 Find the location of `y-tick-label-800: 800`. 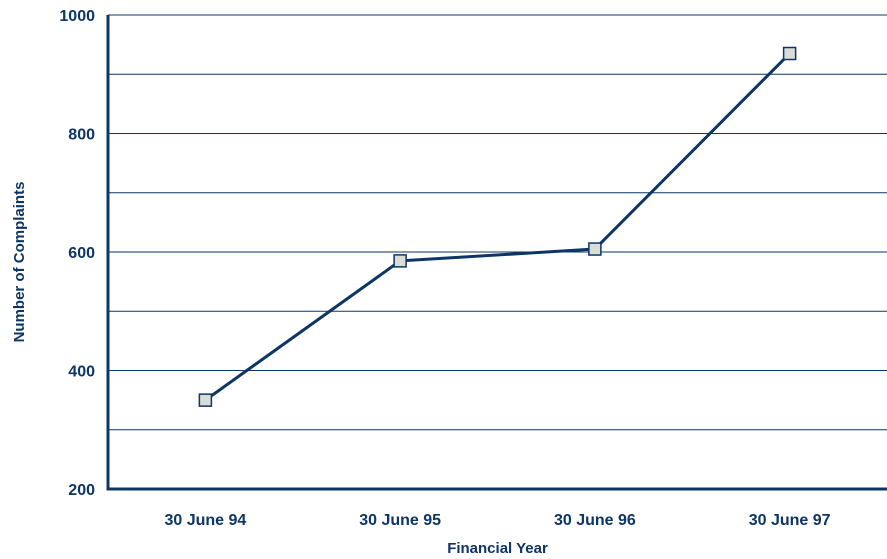

y-tick-label-800: 800 is located at coordinates (81, 135).